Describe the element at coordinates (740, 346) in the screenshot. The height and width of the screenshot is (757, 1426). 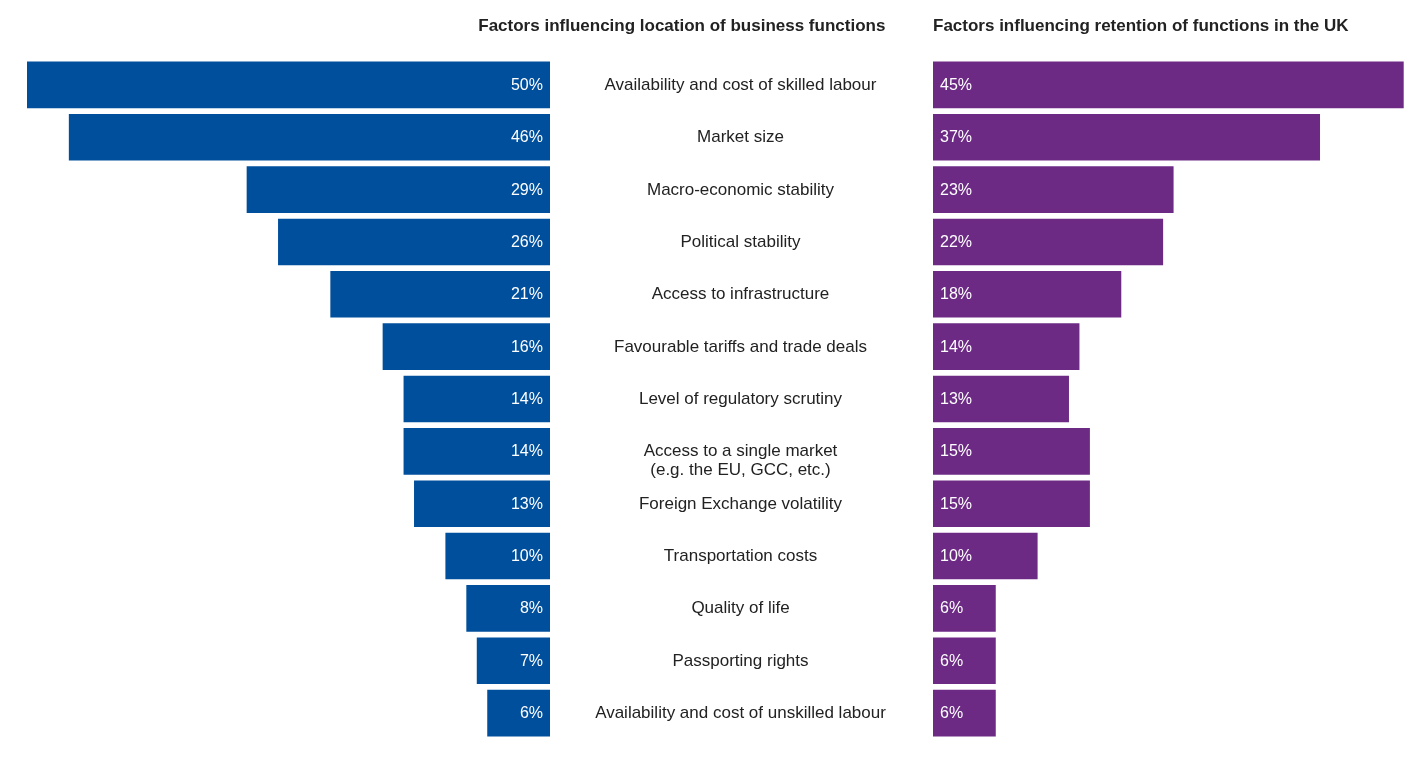
I see `y-tick-label: Favourable tariffs and trade deals` at that location.